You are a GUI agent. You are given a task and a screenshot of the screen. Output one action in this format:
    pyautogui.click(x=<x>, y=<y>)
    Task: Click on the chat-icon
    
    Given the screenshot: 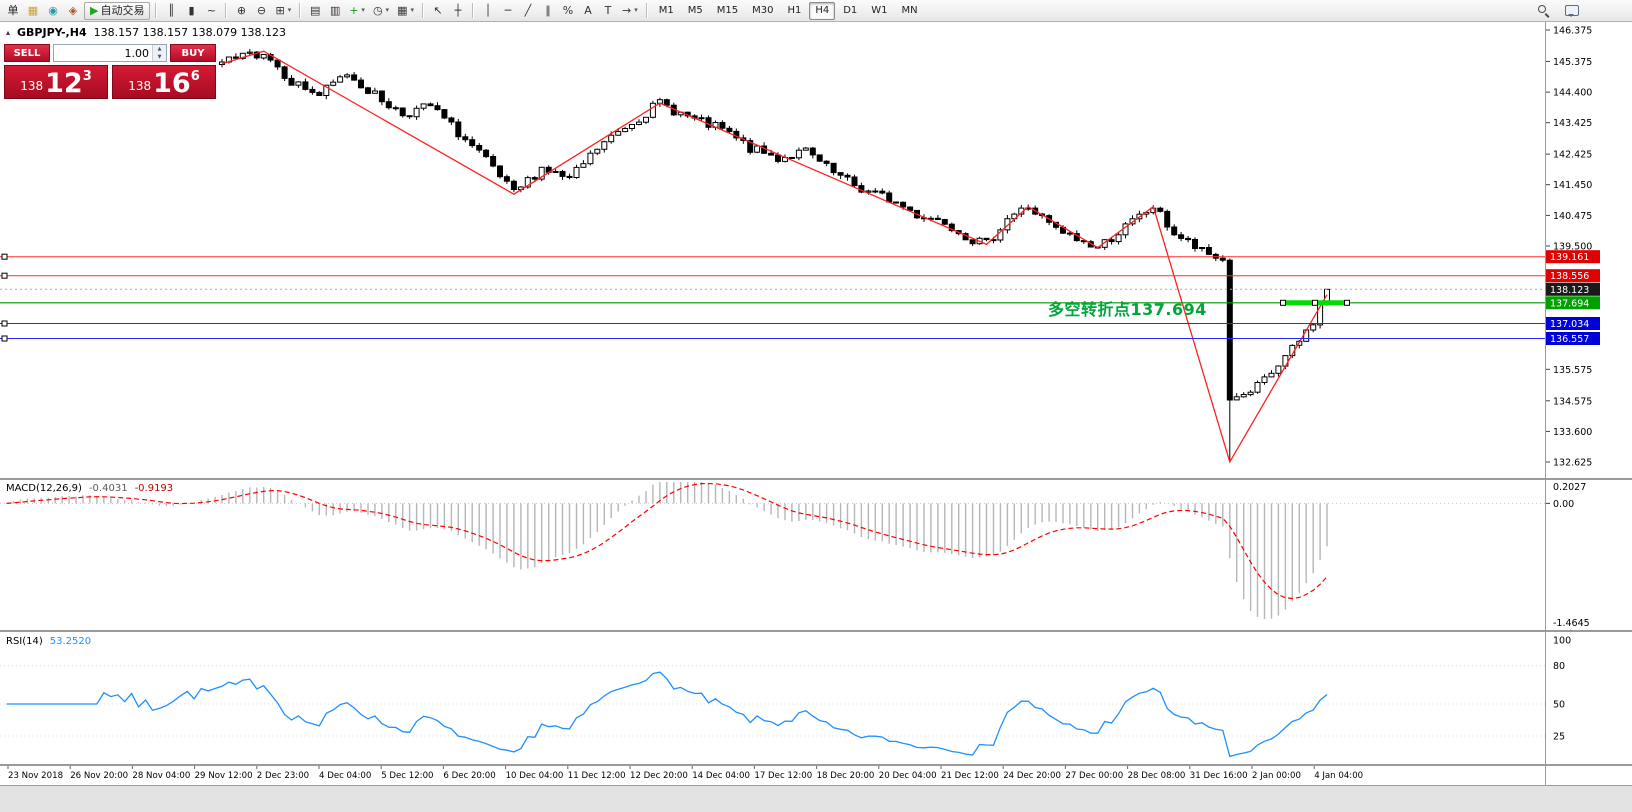 What is the action you would take?
    pyautogui.click(x=1572, y=11)
    